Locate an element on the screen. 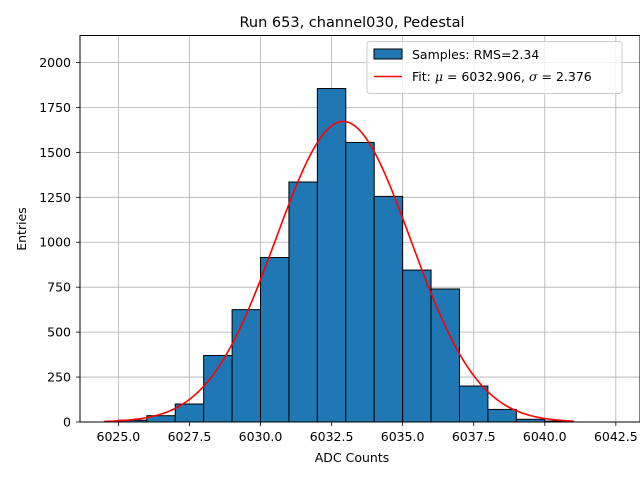 The height and width of the screenshot is (485, 640). legend-fit-label: Fit: μ = 6032.906, σ = 2.376 is located at coordinates (502, 76).